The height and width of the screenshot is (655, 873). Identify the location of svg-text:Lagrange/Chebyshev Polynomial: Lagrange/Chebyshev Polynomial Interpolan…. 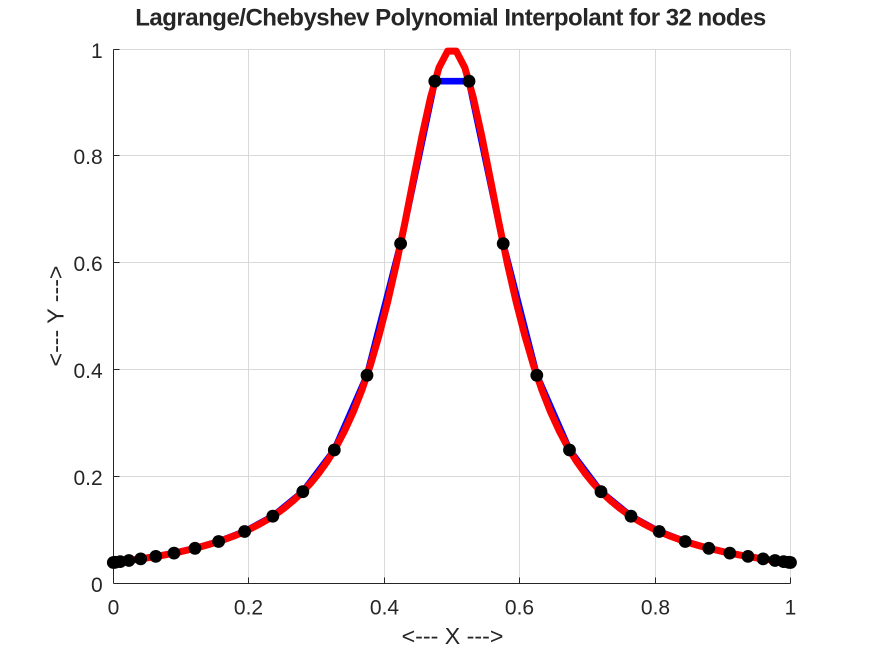
(450, 17).